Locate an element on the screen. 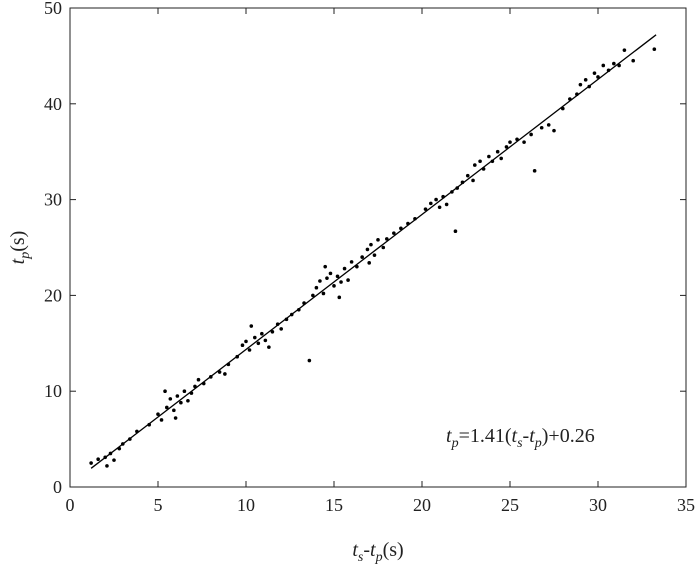 The image size is (700, 567). y-axis-label: tp(s) is located at coordinates (20, 248).